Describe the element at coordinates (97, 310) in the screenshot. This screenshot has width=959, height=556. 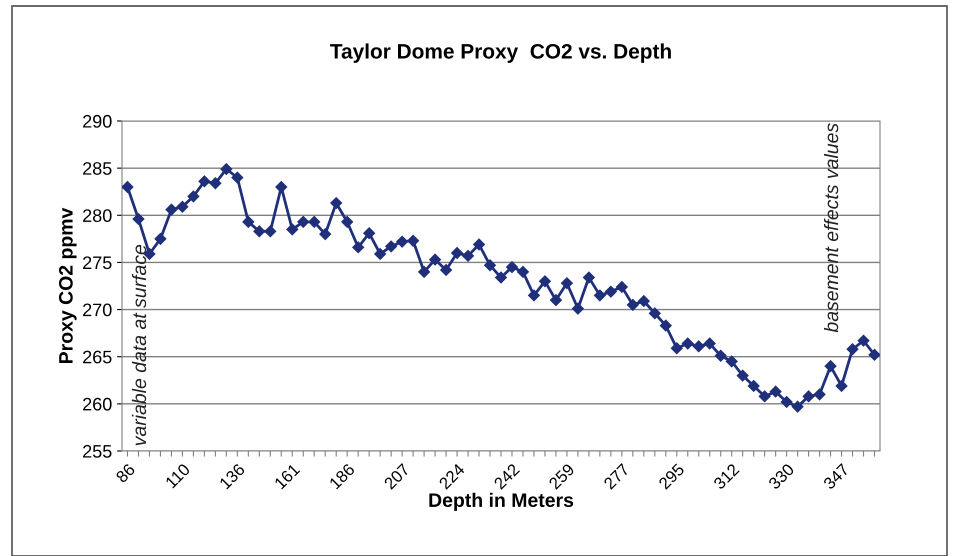
I see `y-tick-label: 270` at that location.